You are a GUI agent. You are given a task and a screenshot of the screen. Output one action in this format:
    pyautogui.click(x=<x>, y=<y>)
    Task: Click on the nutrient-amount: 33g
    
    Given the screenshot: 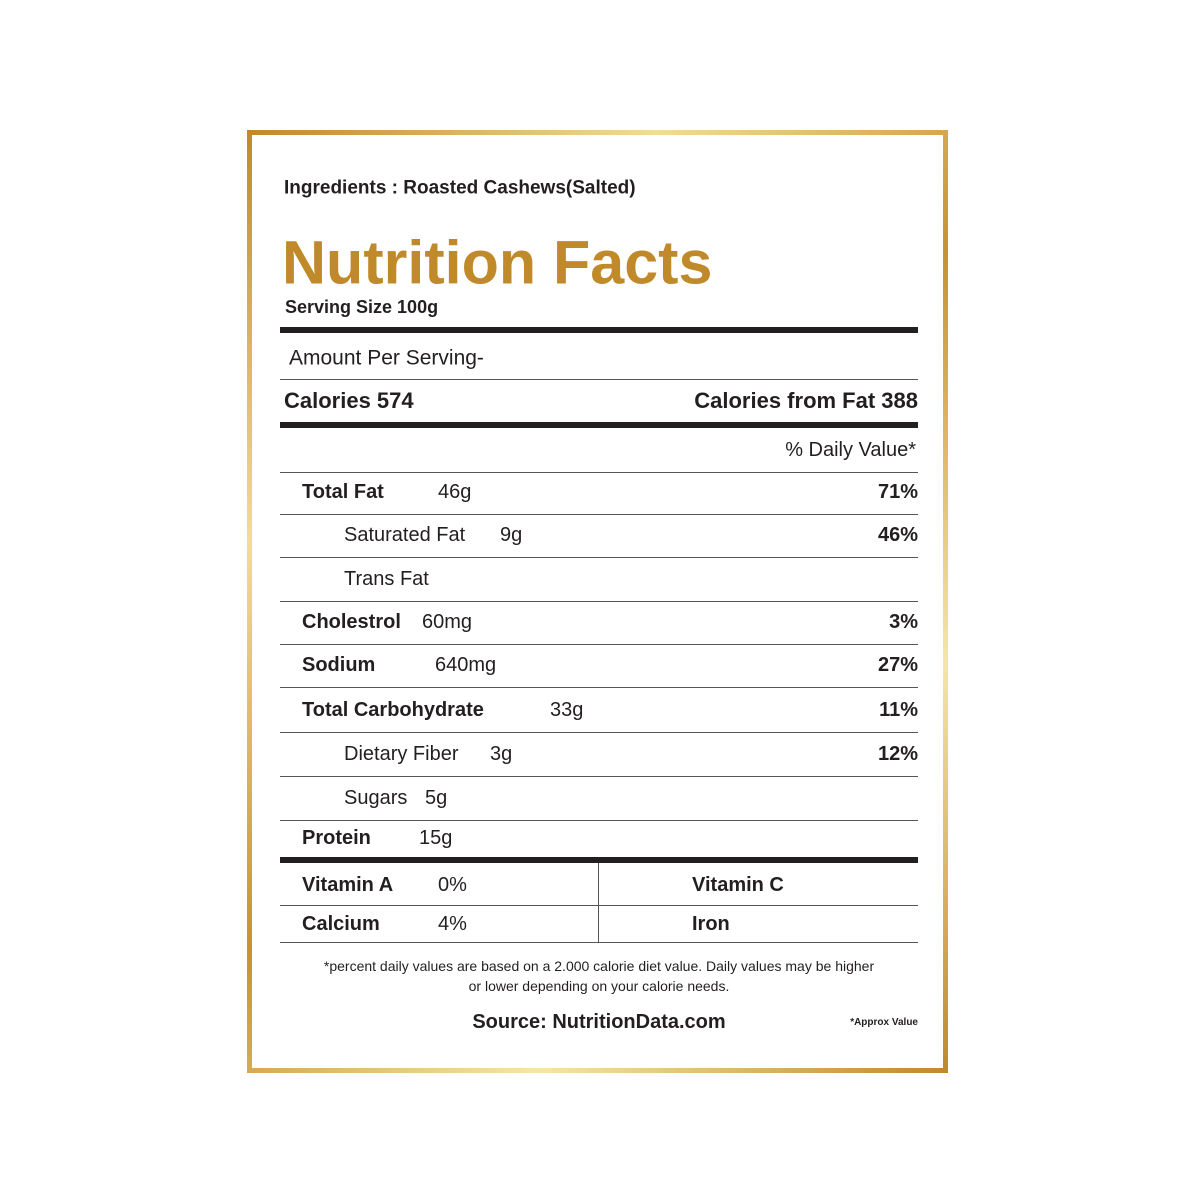 What is the action you would take?
    pyautogui.click(x=567, y=710)
    